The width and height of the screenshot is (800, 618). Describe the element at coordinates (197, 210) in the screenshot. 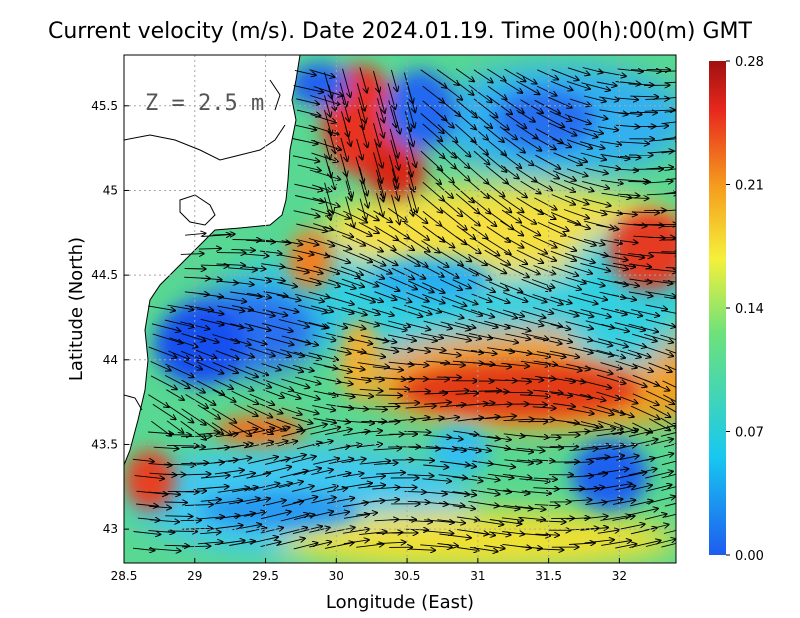

I see `lagoon-outline` at that location.